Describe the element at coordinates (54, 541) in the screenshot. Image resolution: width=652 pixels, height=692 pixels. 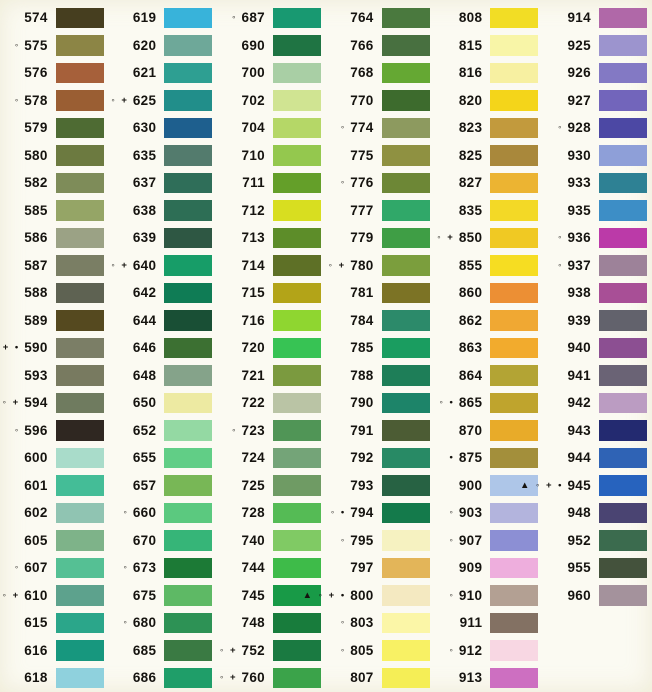
I see `color-row: 605` at that location.